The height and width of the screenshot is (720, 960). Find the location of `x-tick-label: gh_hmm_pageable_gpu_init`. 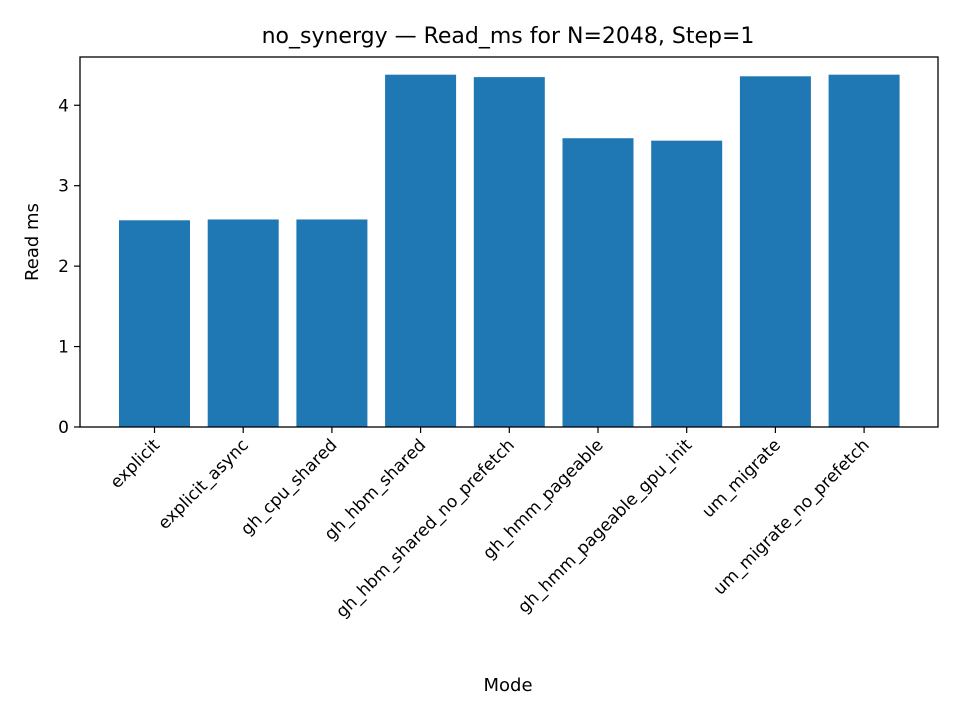

x-tick-label: gh_hmm_pageable_gpu_init is located at coordinates (605, 526).